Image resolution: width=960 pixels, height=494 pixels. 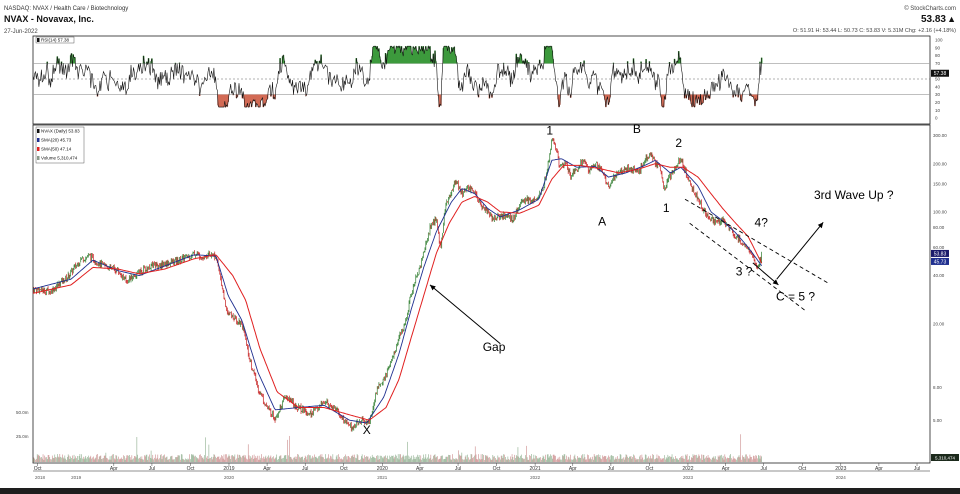 I want to click on volume-value-label: 5,310,474, so click(x=945, y=458).